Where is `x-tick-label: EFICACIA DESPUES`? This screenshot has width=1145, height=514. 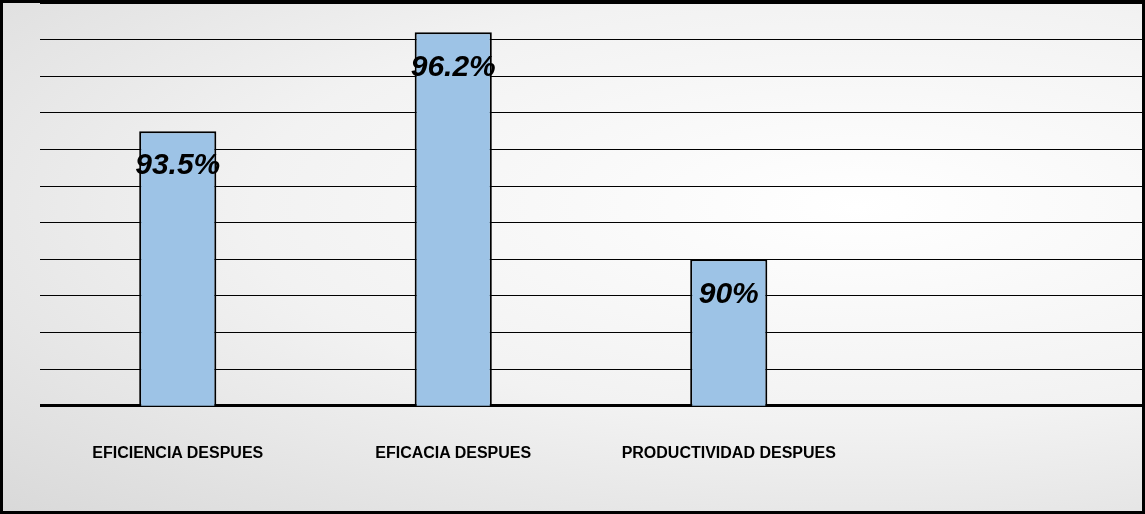
x-tick-label: EFICACIA DESPUES is located at coordinates (453, 452).